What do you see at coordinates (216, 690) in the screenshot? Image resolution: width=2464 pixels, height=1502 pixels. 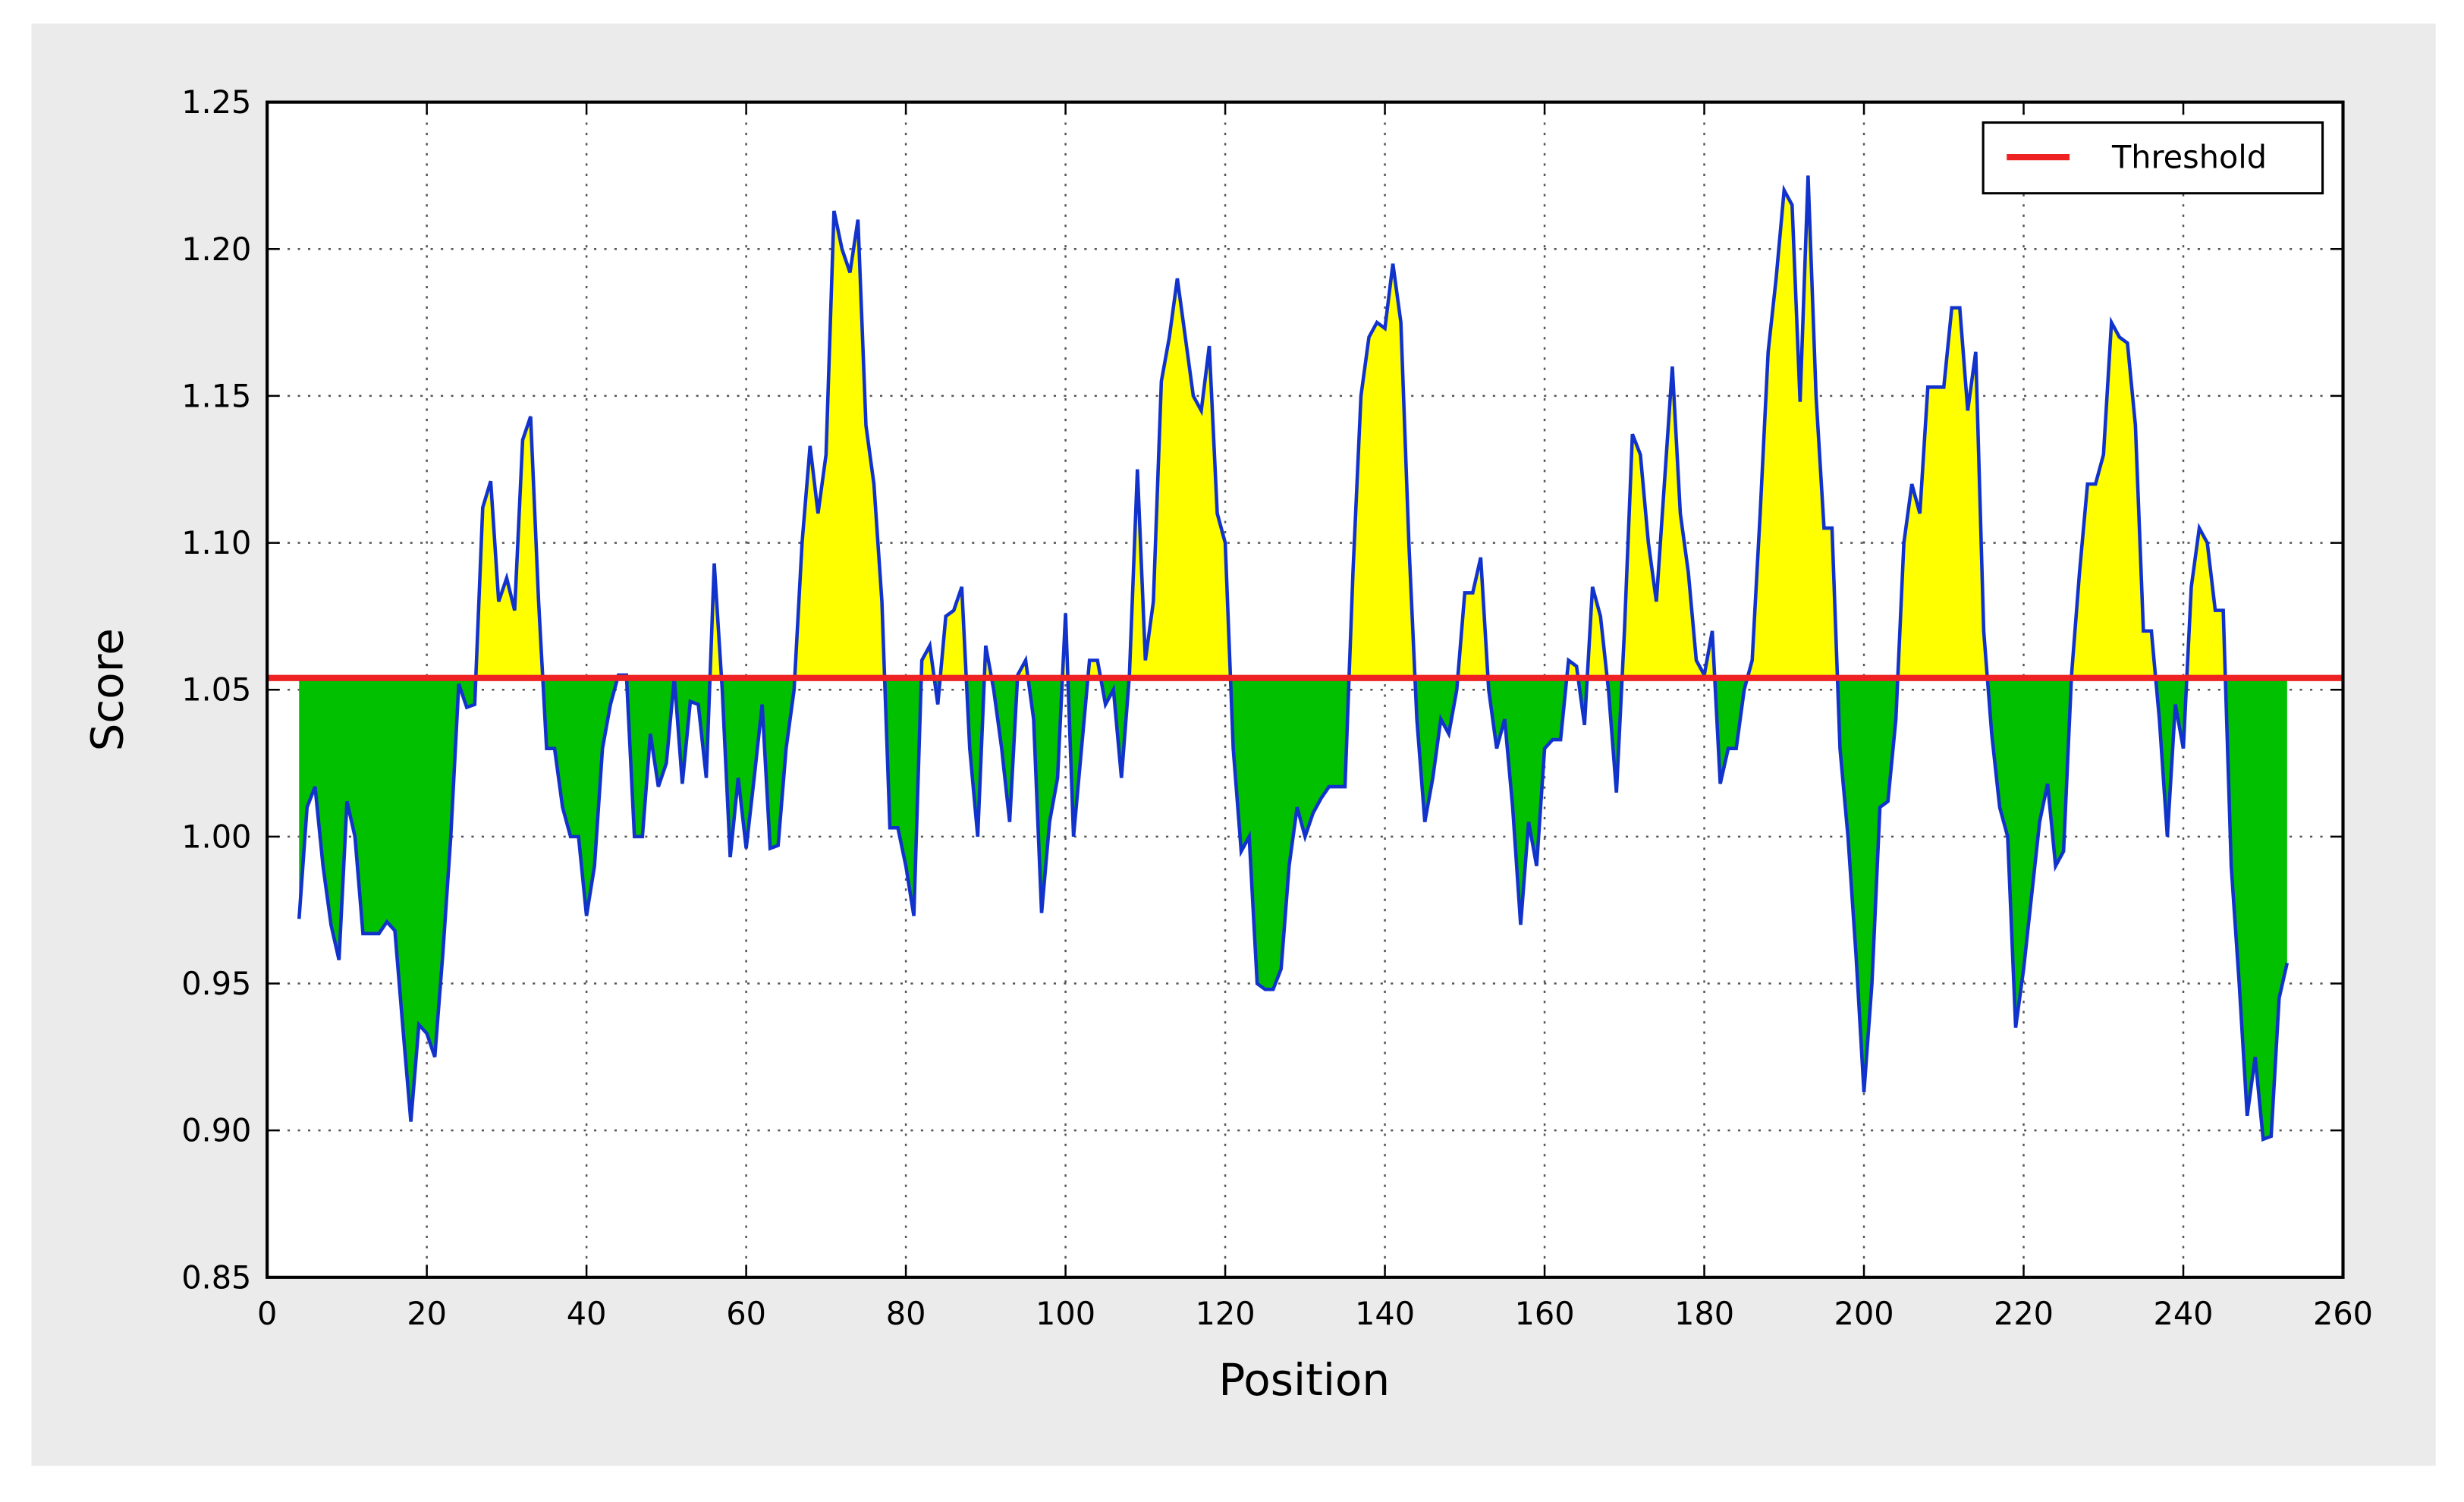 I see `y-tick-label: 1.05` at bounding box center [216, 690].